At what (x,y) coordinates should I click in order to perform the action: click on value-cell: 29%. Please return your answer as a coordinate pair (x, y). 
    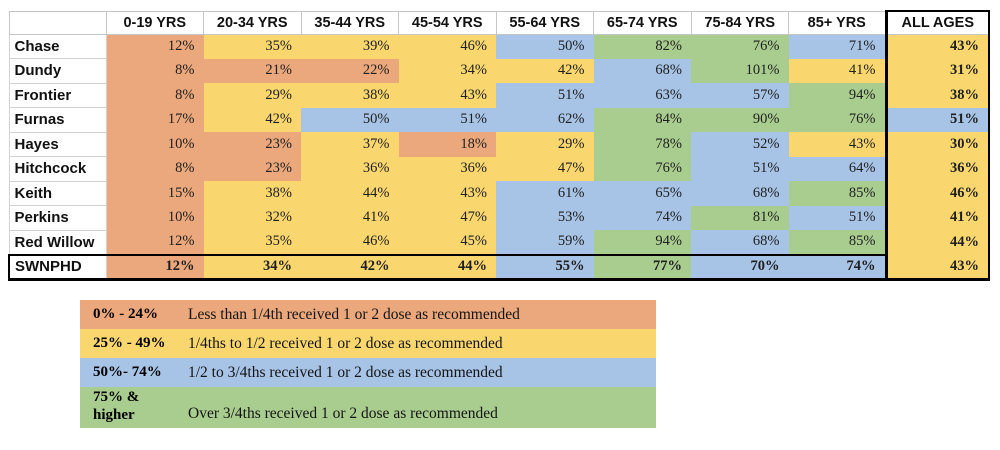
    Looking at the image, I should click on (252, 95).